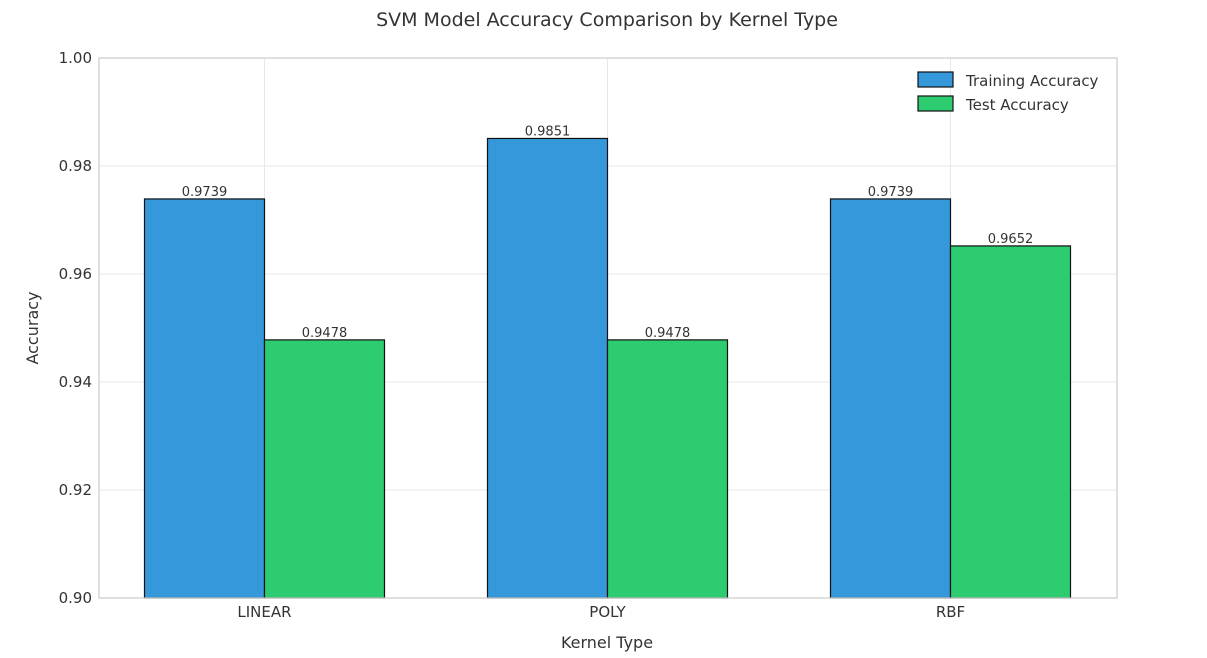 Image resolution: width=1207 pixels, height=658 pixels. I want to click on legend-label-test: Test Accuracy, so click(1017, 105).